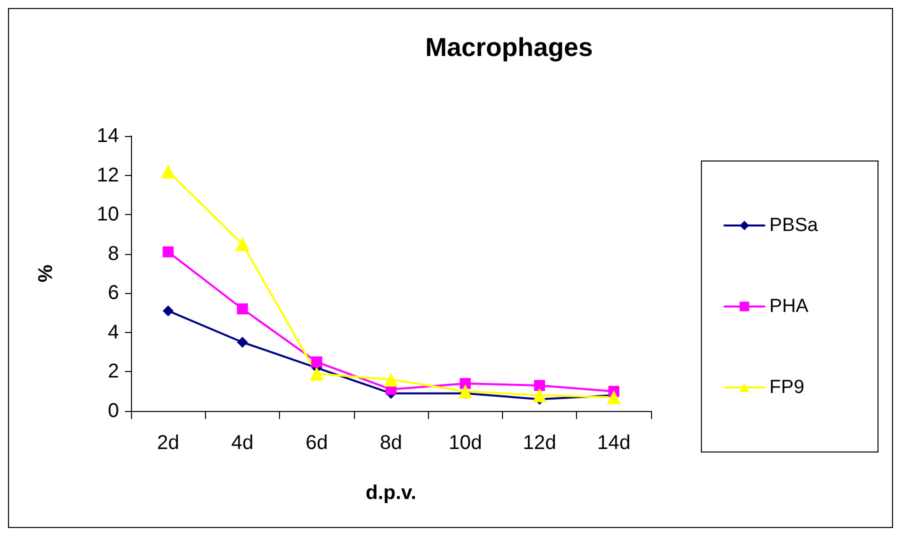 Image resolution: width=901 pixels, height=536 pixels. I want to click on y-axis-title: %, so click(46, 273).